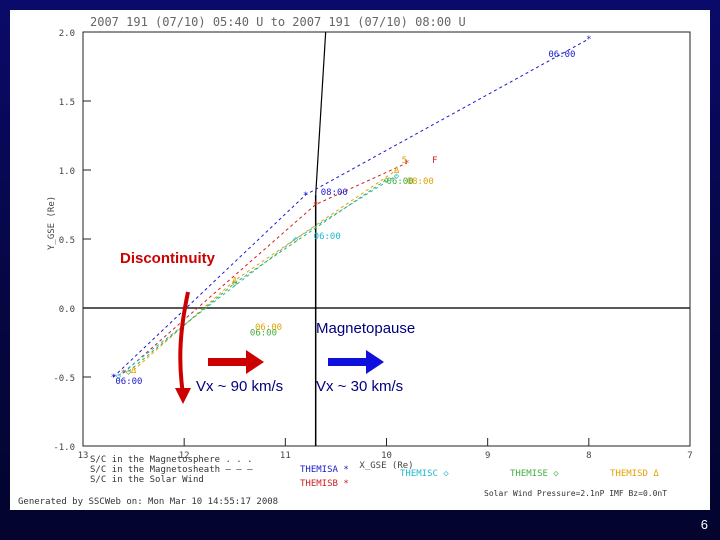 This screenshot has height=540, width=720. I want to click on magnetosphere-boundary-line, so click(321, 113).